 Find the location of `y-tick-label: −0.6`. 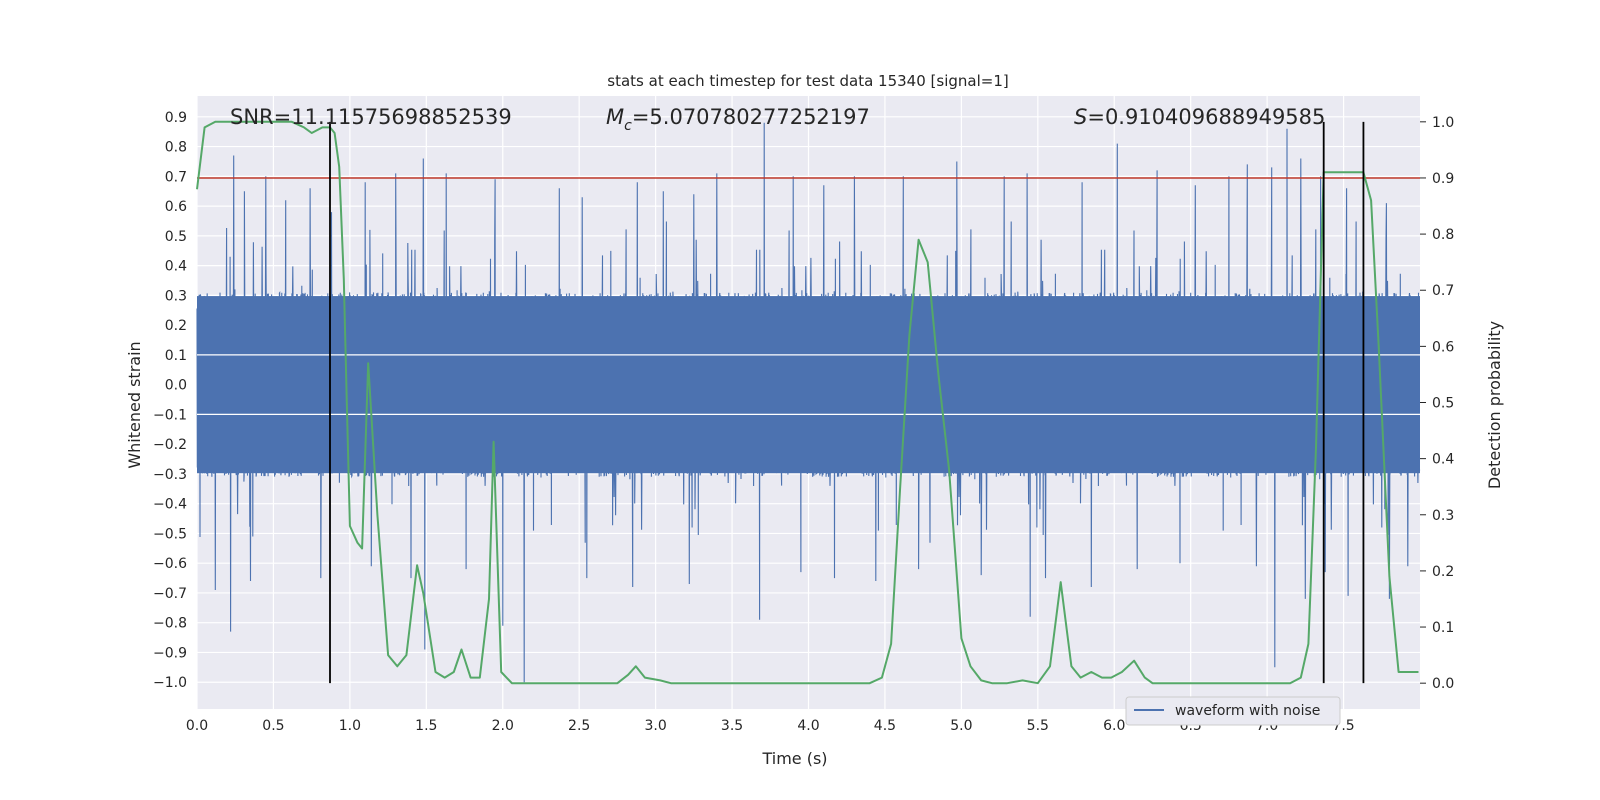

y-tick-label: −0.6 is located at coordinates (170, 564).